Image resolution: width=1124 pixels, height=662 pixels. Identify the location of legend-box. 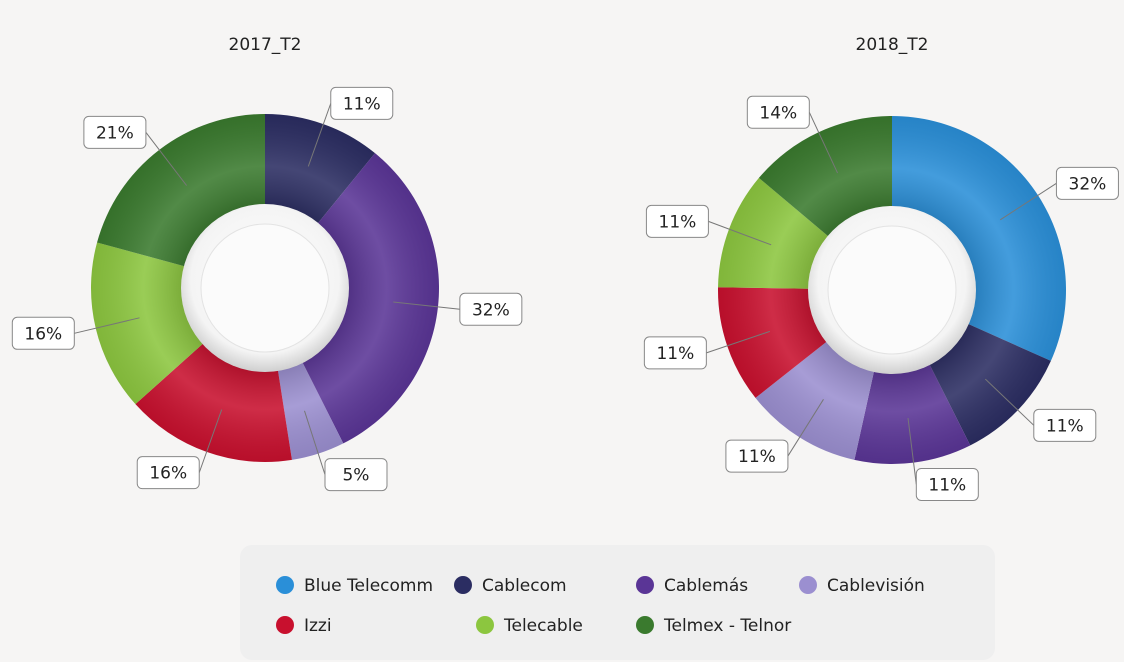
(617, 602).